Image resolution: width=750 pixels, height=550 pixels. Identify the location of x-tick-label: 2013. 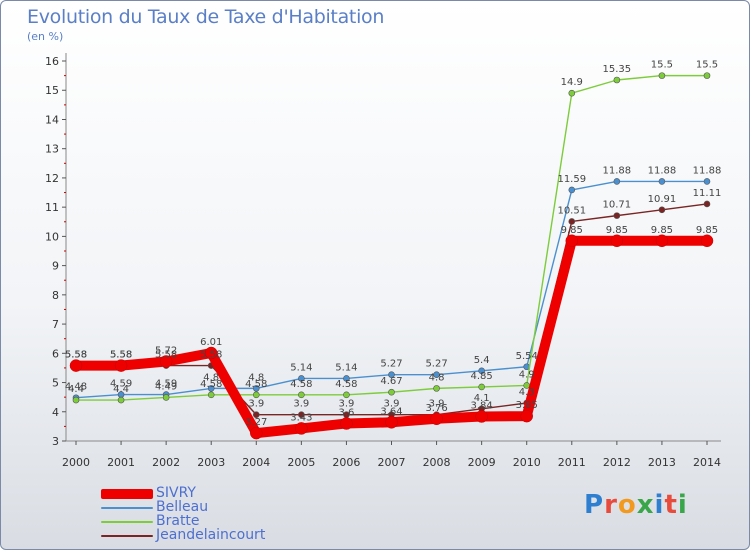
(662, 462).